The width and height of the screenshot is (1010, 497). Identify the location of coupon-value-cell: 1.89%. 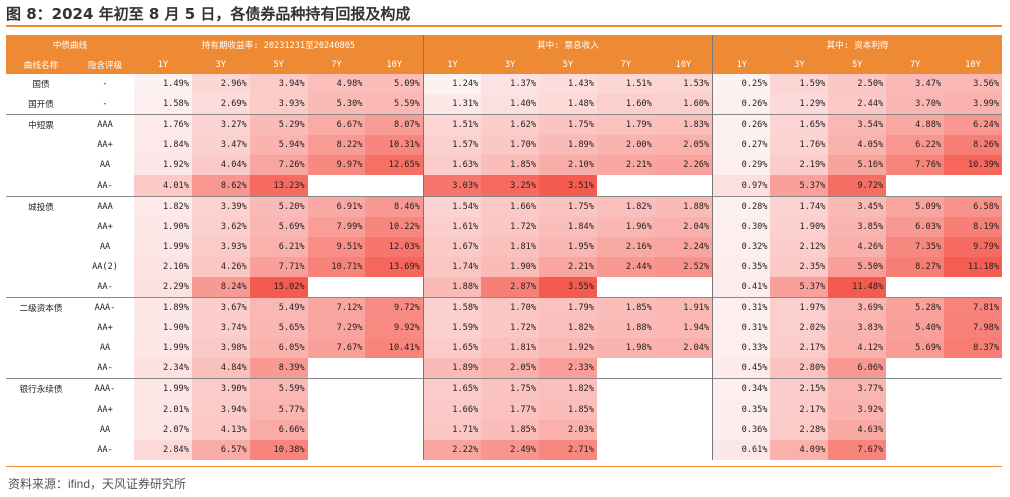
(452, 368).